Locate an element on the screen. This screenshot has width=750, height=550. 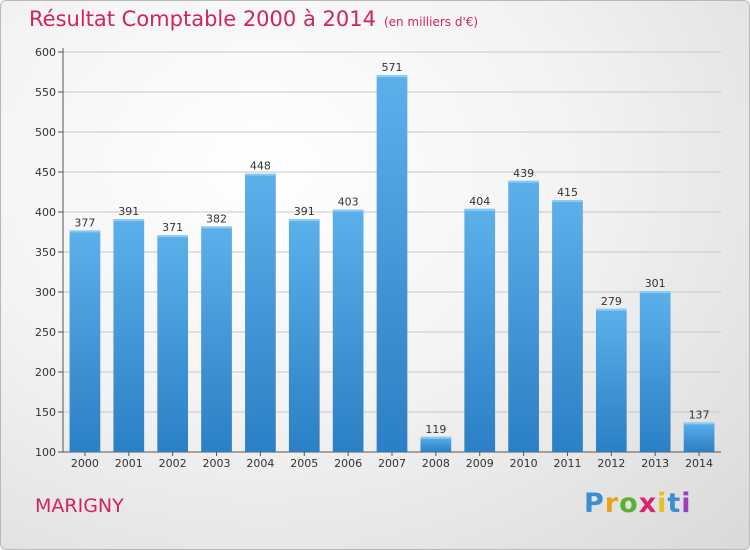
y-tick-label: 500 is located at coordinates (45, 132).